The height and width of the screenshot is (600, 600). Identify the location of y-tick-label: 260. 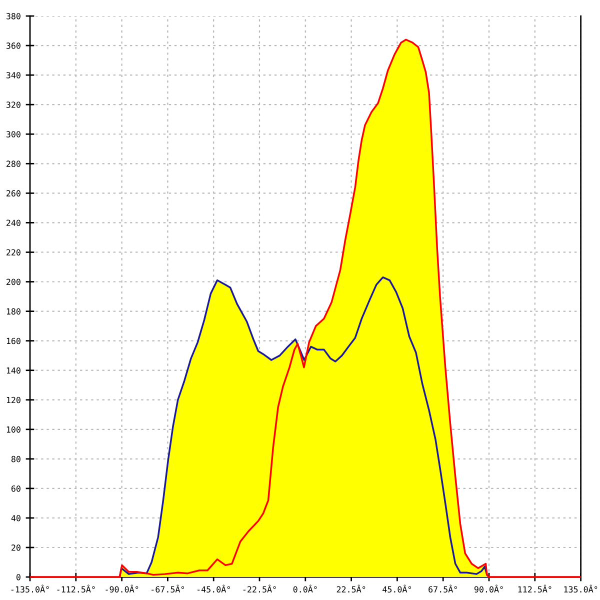
(13, 193).